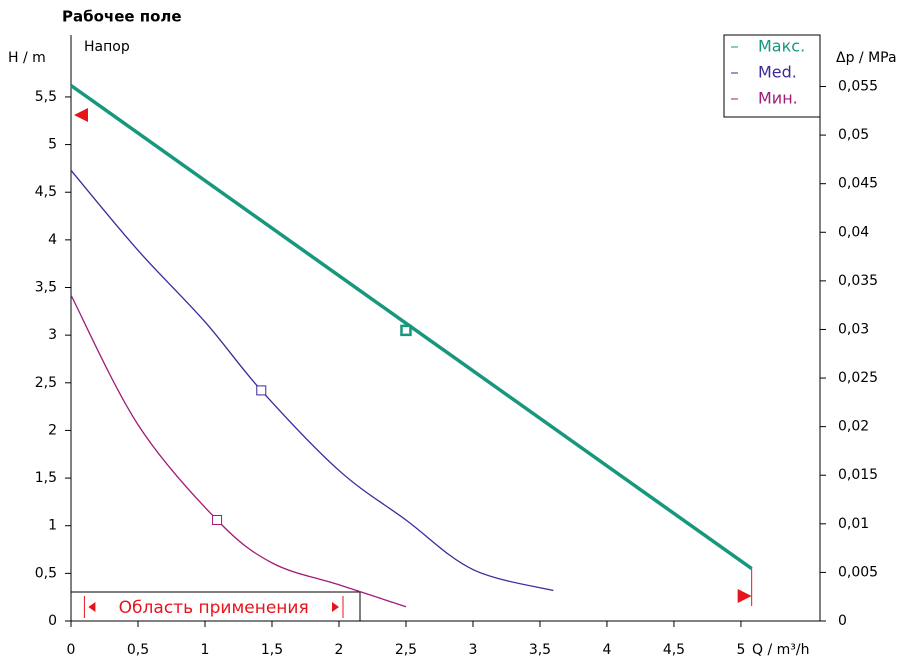  I want to click on legend, so click(772, 76).